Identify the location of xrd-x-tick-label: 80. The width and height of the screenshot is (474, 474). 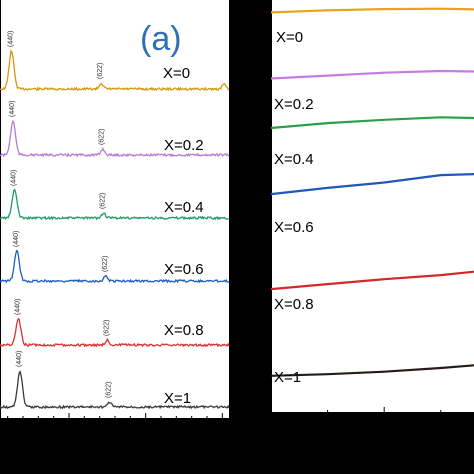
(145, 432).